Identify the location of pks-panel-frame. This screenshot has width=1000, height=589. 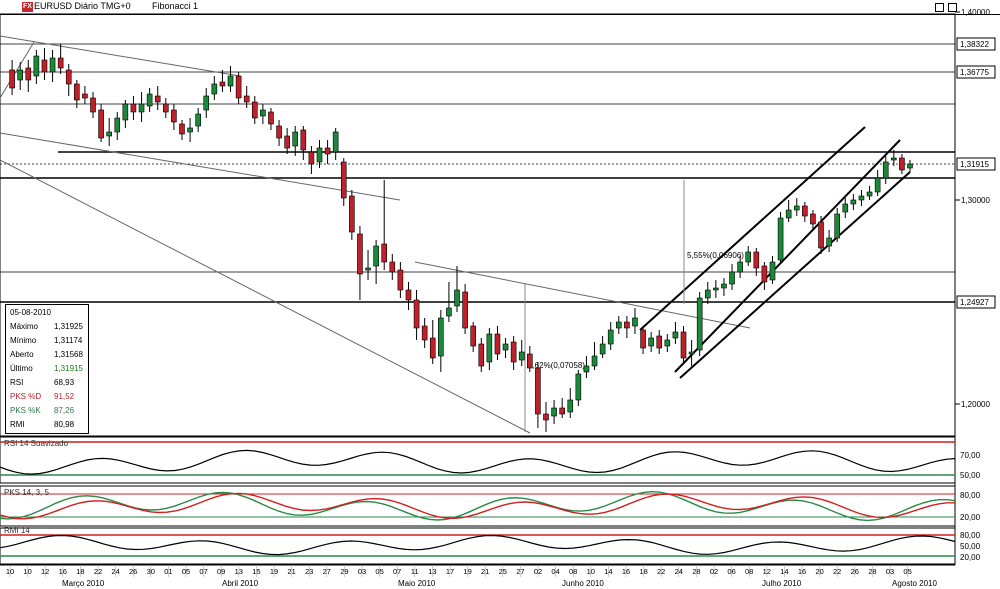
(478, 506).